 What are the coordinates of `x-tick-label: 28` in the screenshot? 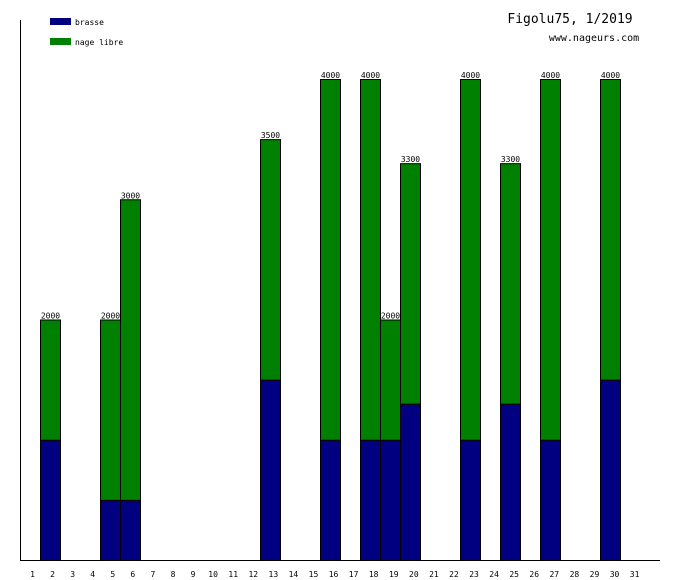 It's located at (575, 574).